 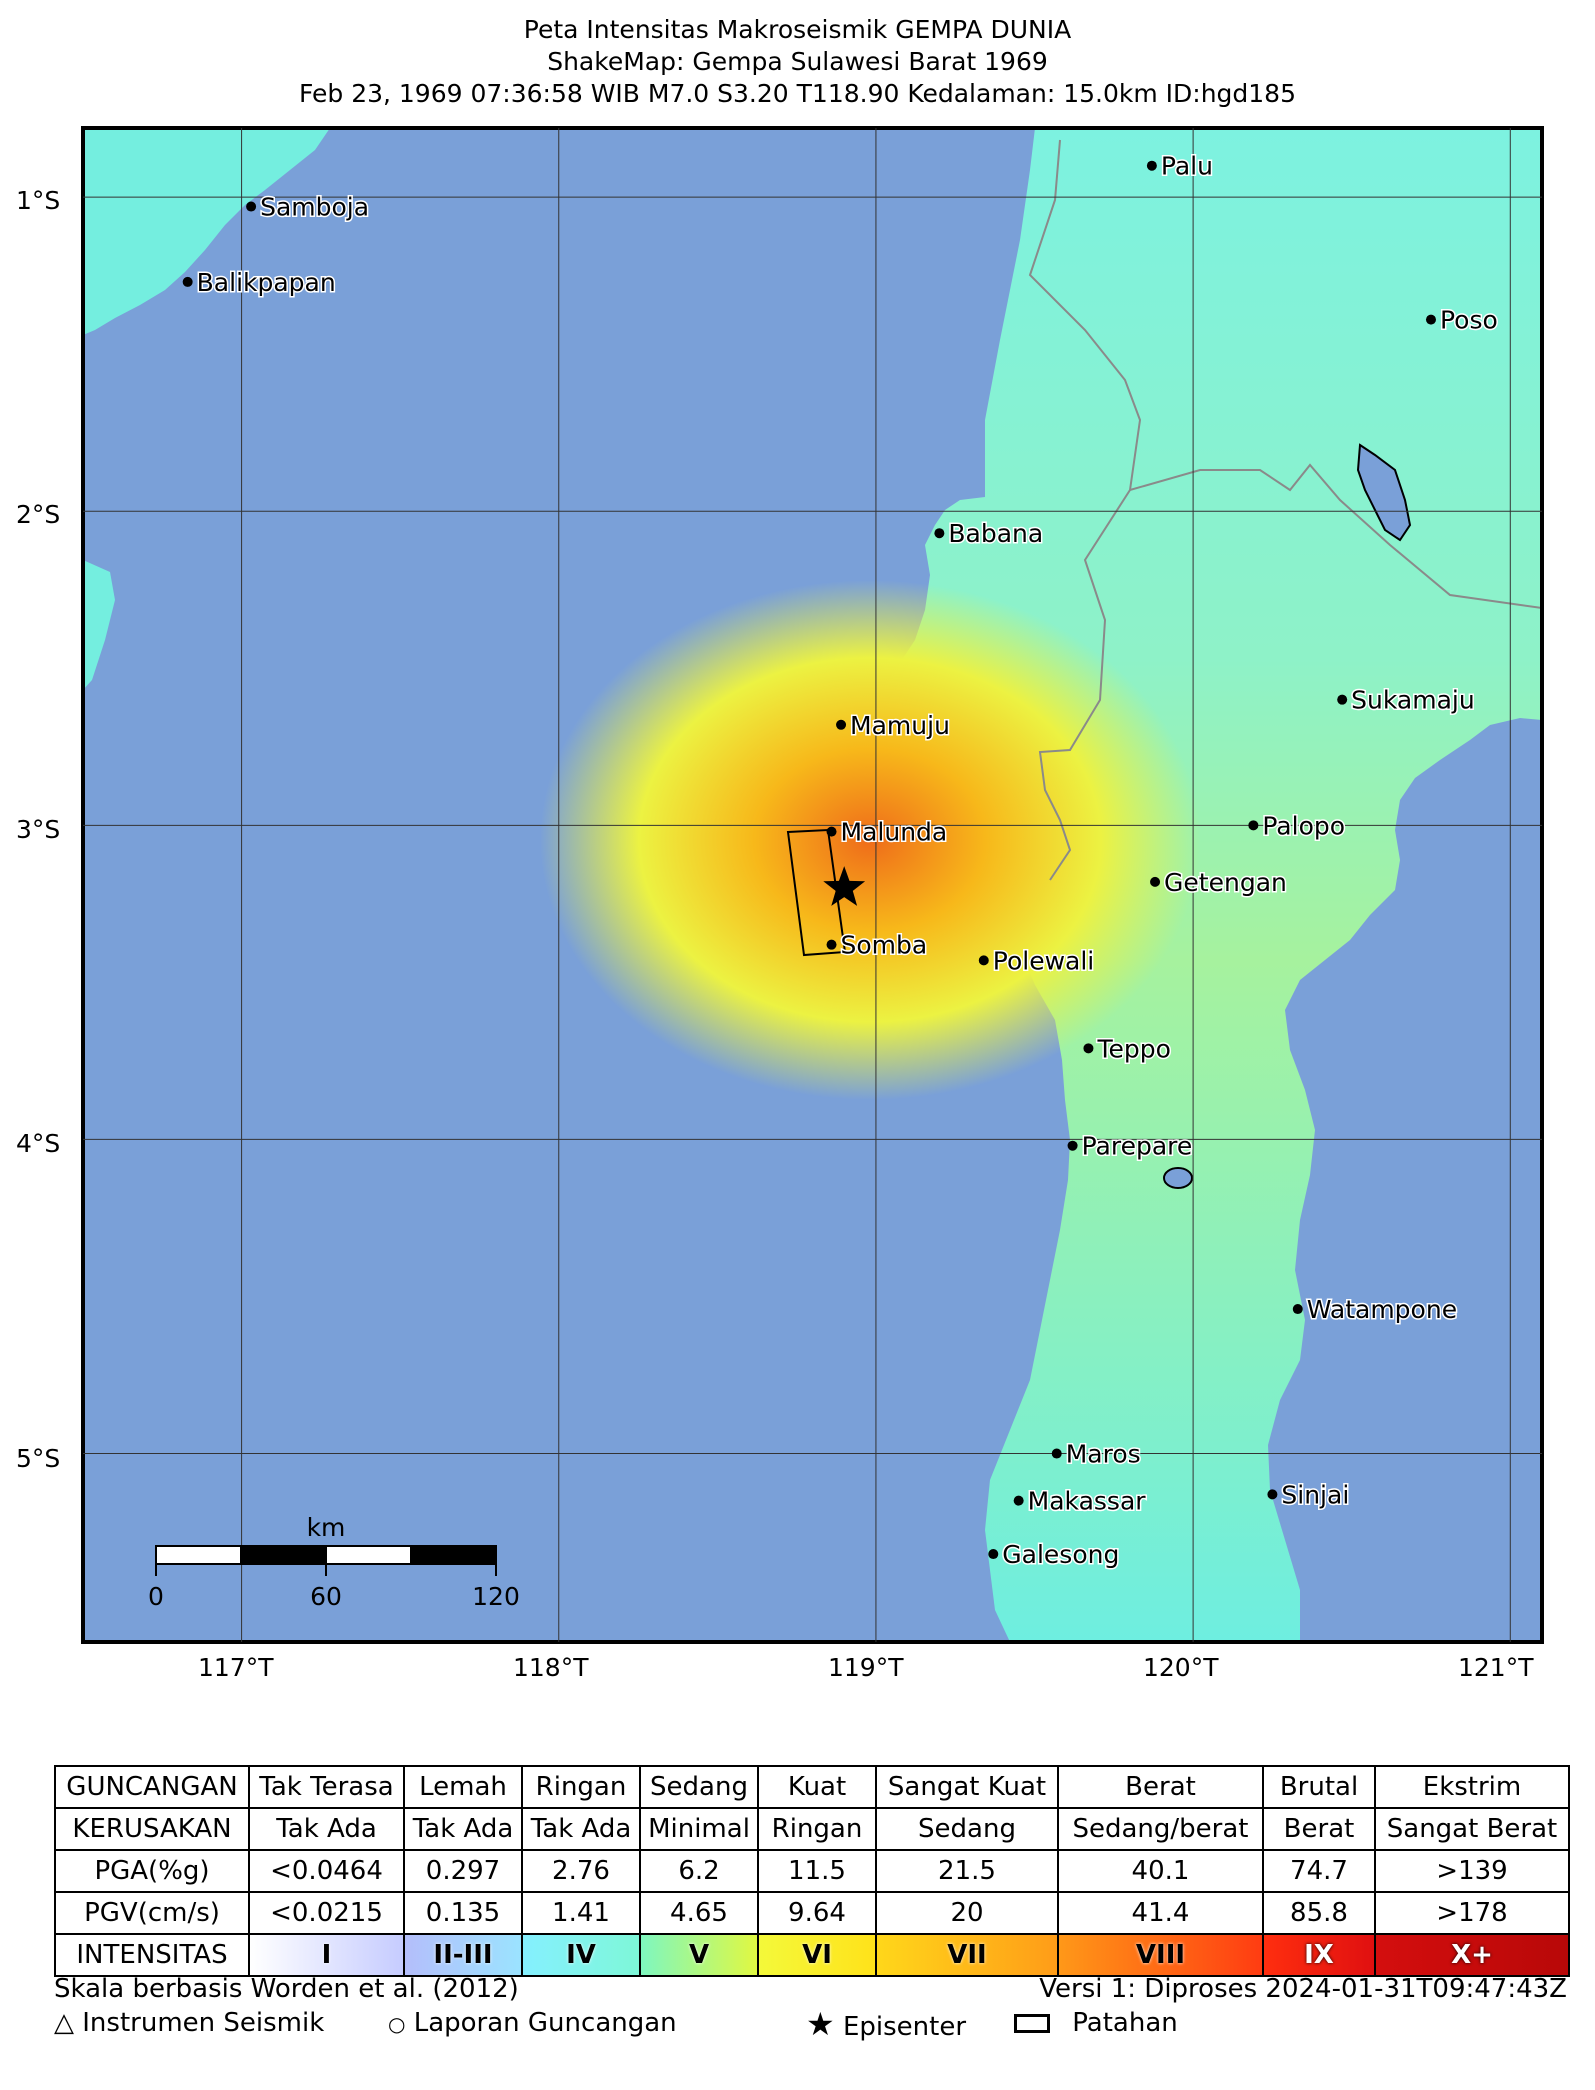 I want to click on legend-cell: 11.5, so click(x=817, y=1871).